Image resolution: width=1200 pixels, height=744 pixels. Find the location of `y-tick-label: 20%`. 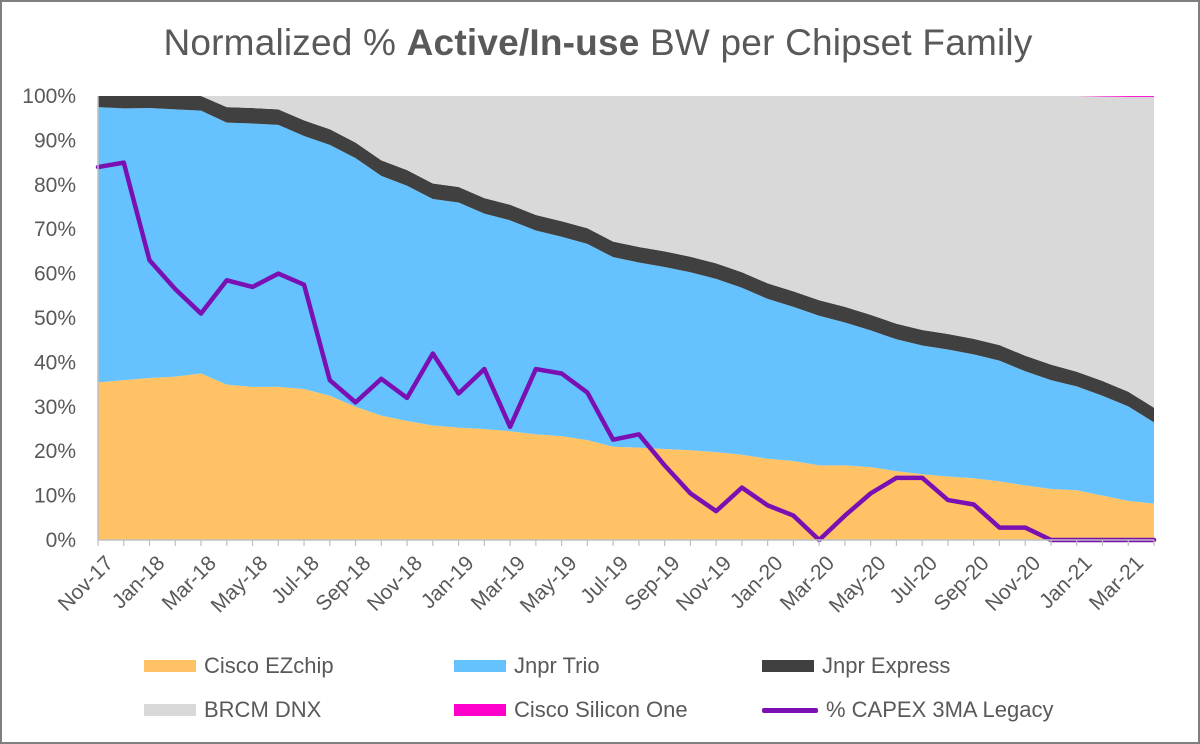

y-tick-label: 20% is located at coordinates (55, 451).